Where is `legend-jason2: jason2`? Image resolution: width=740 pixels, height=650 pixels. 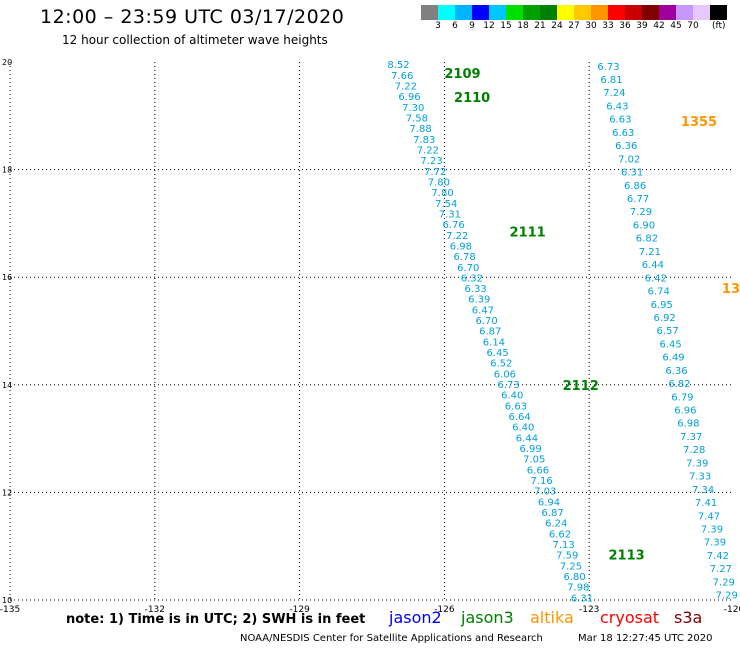 legend-jason2: jason2 is located at coordinates (415, 617).